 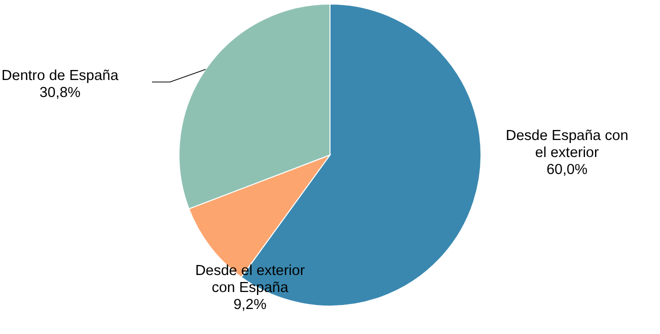 What do you see at coordinates (567, 170) in the screenshot?
I see `data-label: 60,0%` at bounding box center [567, 170].